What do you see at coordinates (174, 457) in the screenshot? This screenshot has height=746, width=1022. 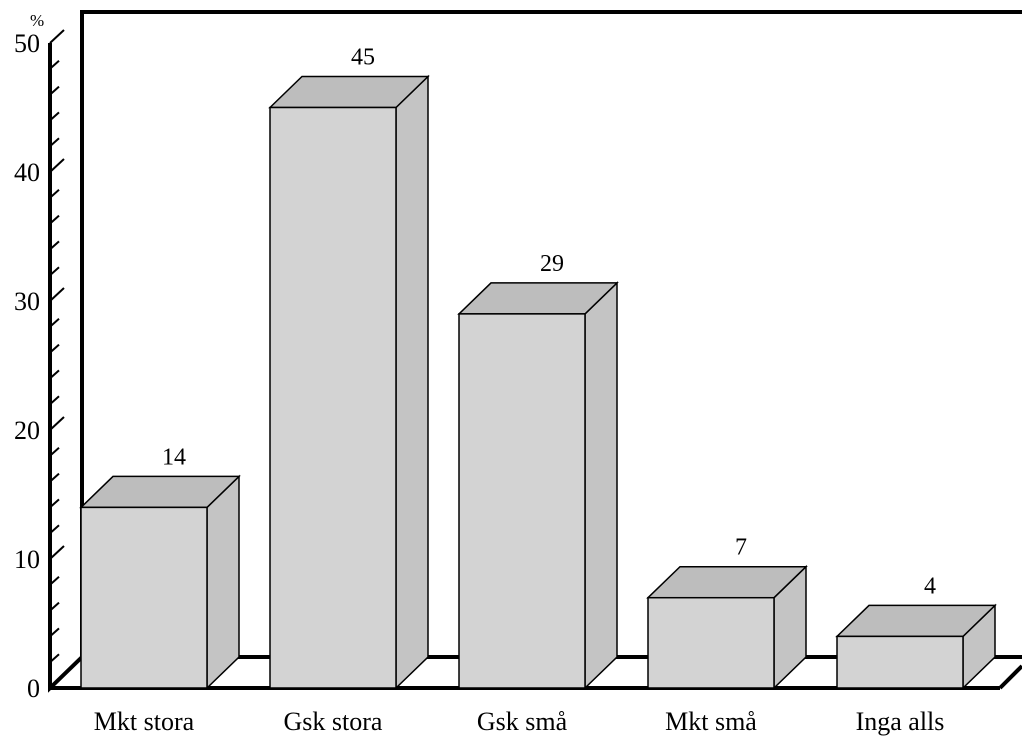 I see `bar-value-label: 14` at bounding box center [174, 457].